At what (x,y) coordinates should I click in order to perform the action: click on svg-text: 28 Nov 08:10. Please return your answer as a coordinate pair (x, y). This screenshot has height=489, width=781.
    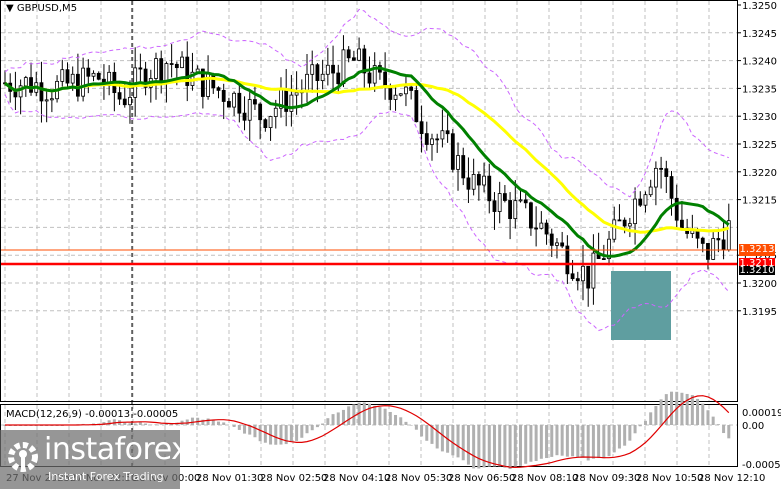
    Looking at the image, I should click on (544, 478).